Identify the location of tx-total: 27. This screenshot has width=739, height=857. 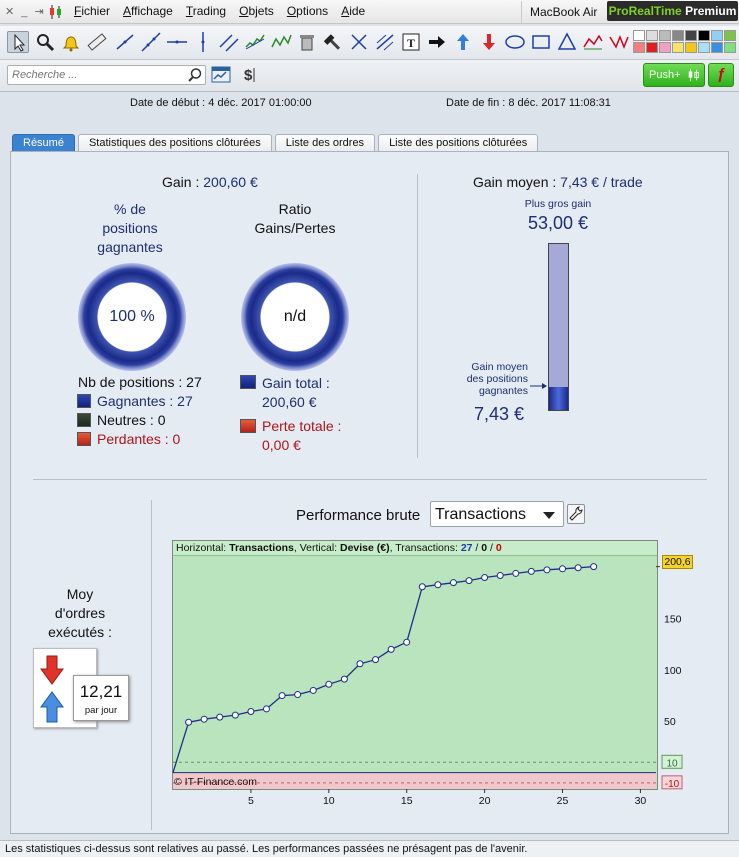
(466, 548).